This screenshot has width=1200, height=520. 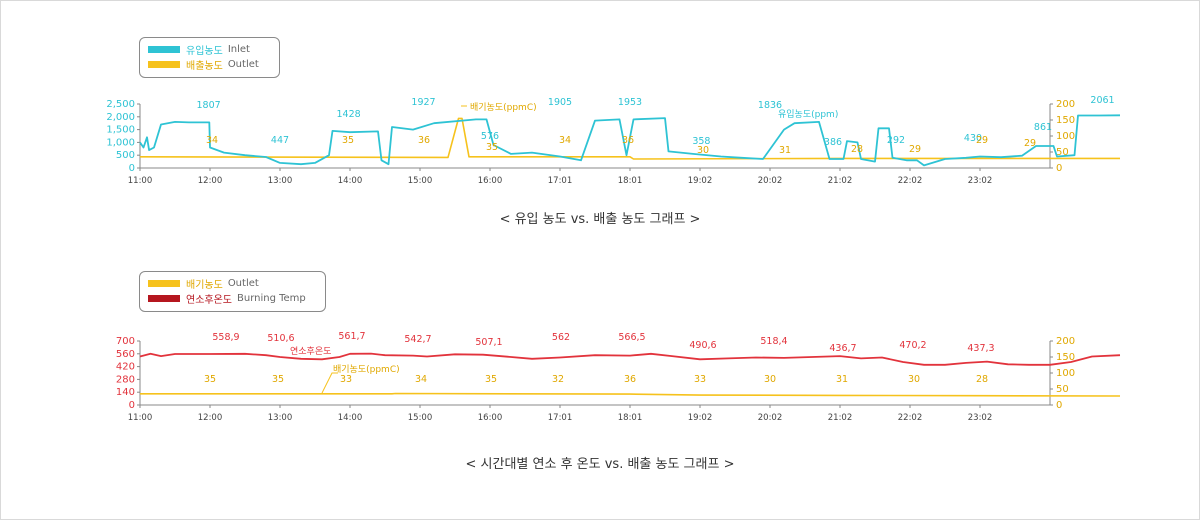 I want to click on chart1-inlet-line, so click(x=630, y=140).